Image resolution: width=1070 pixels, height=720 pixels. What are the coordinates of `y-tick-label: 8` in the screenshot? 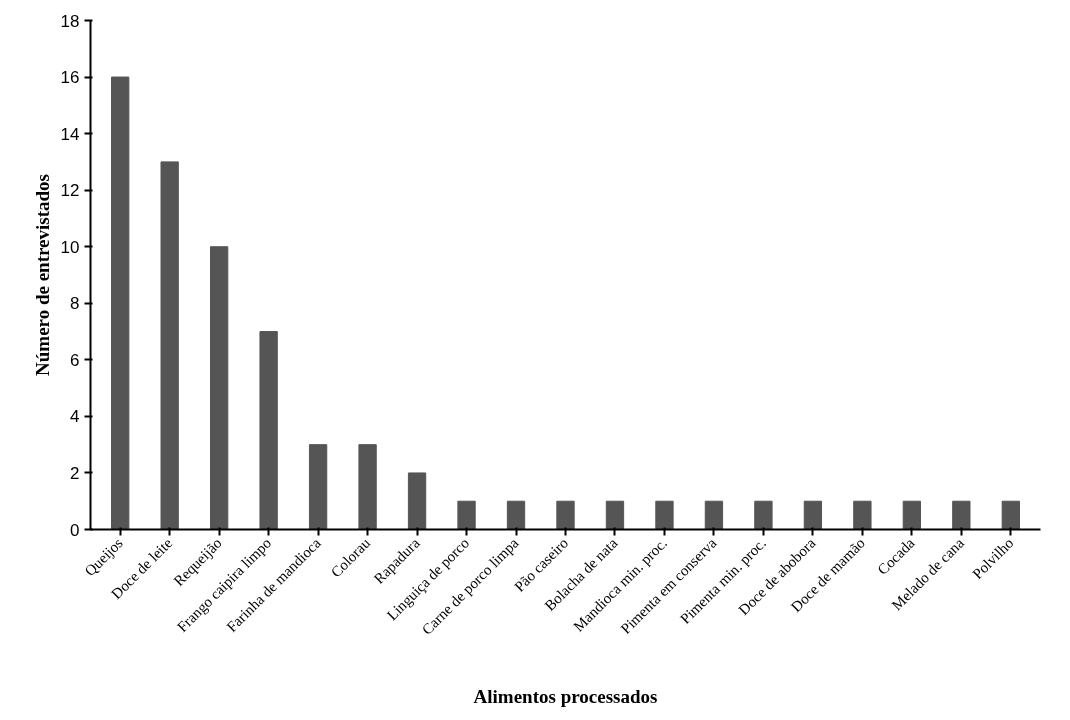 It's located at (75, 304).